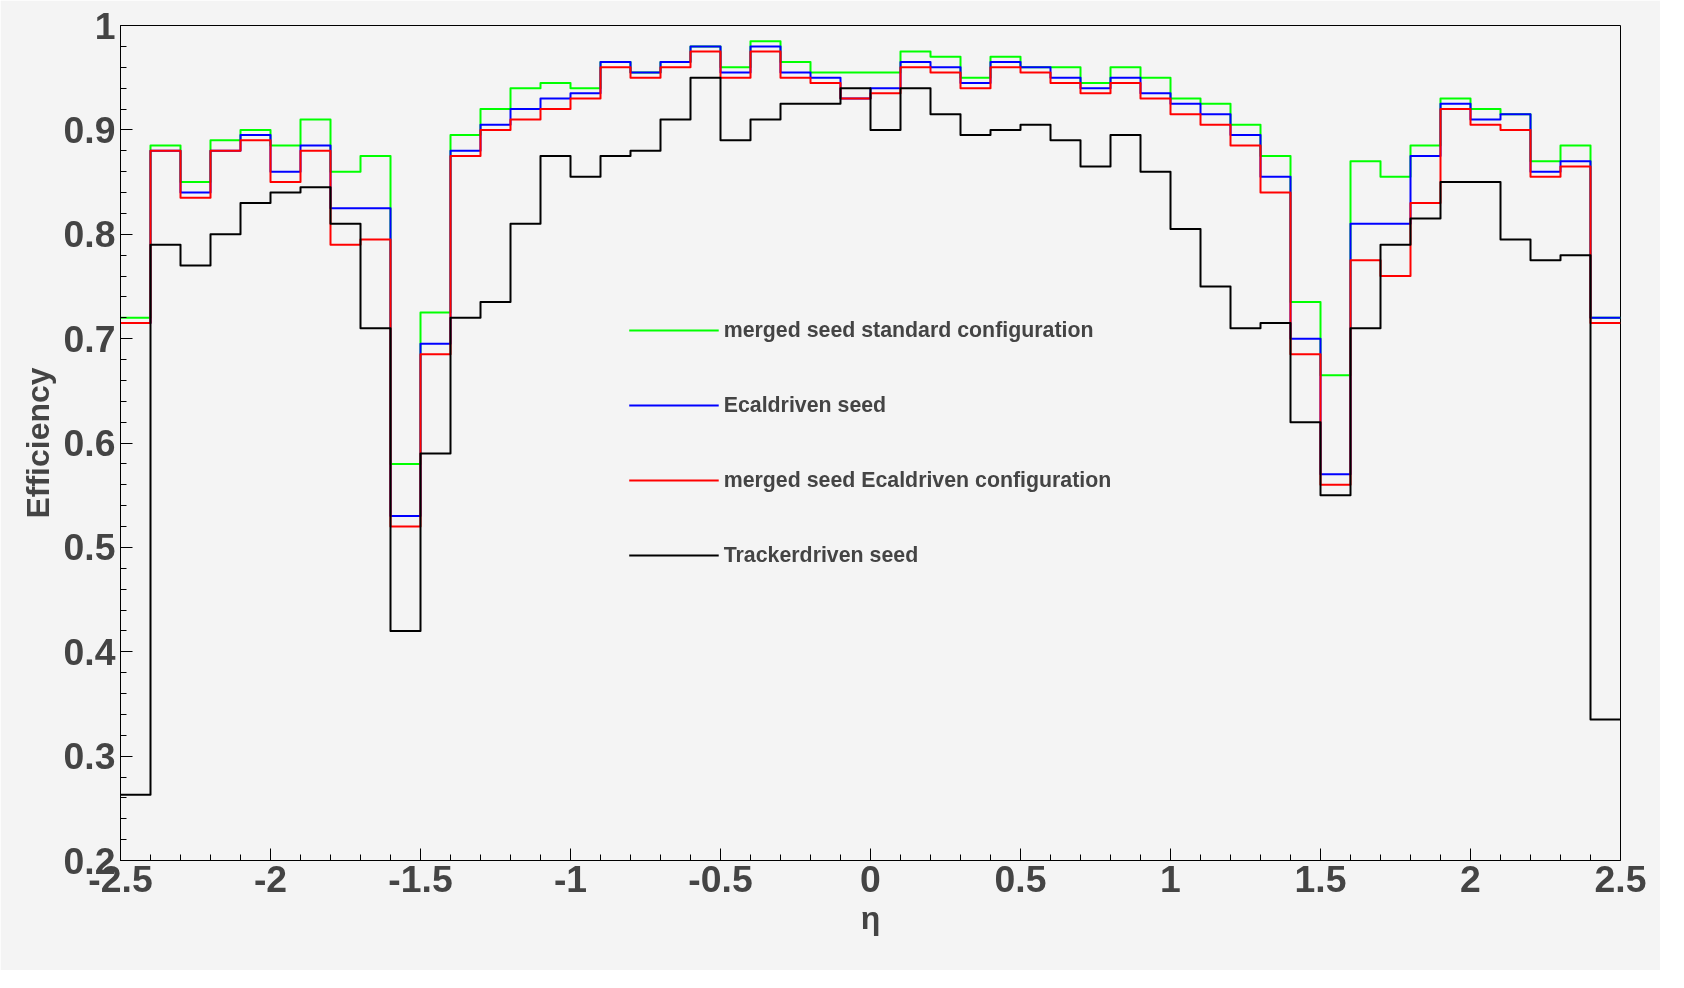 This screenshot has width=1684, height=988. Describe the element at coordinates (805, 405) in the screenshot. I see `legend-label: Ecaldriven seed` at that location.